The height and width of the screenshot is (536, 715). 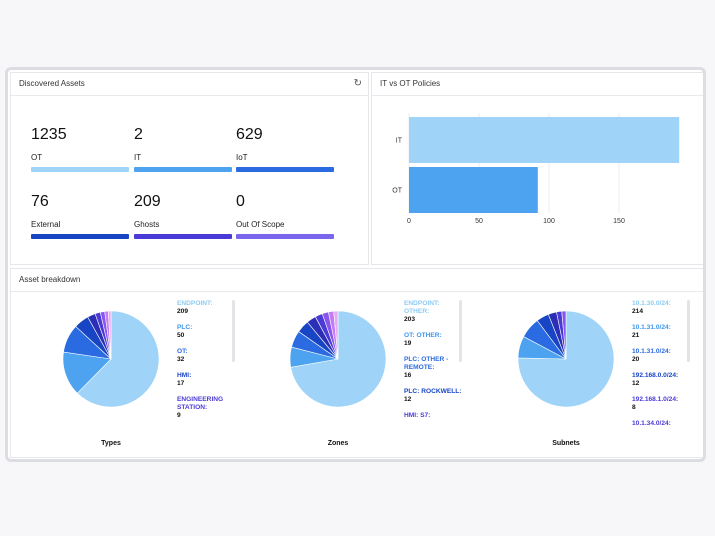 What do you see at coordinates (357, 83) in the screenshot?
I see `refresh-icon: ↻` at bounding box center [357, 83].